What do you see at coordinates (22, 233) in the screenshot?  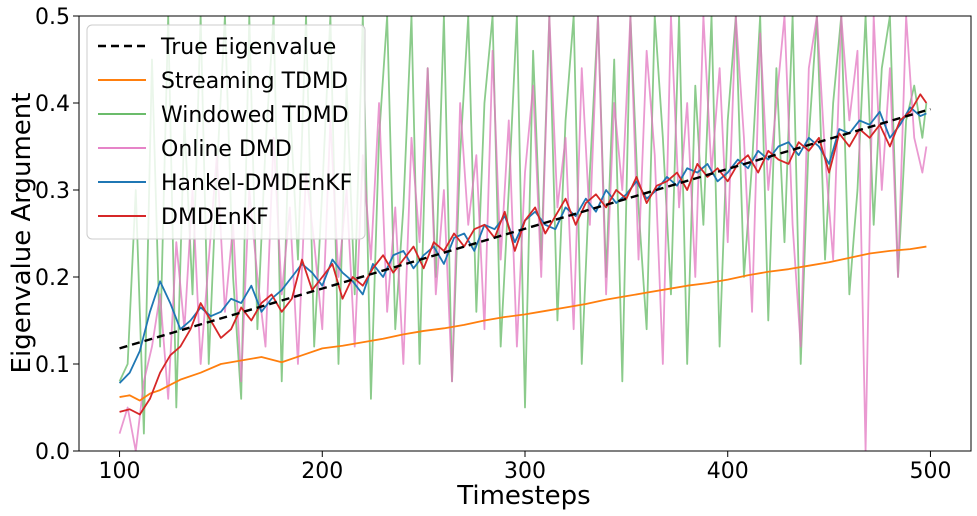 I see `y-axis-label: Eigenvalue Argument` at bounding box center [22, 233].